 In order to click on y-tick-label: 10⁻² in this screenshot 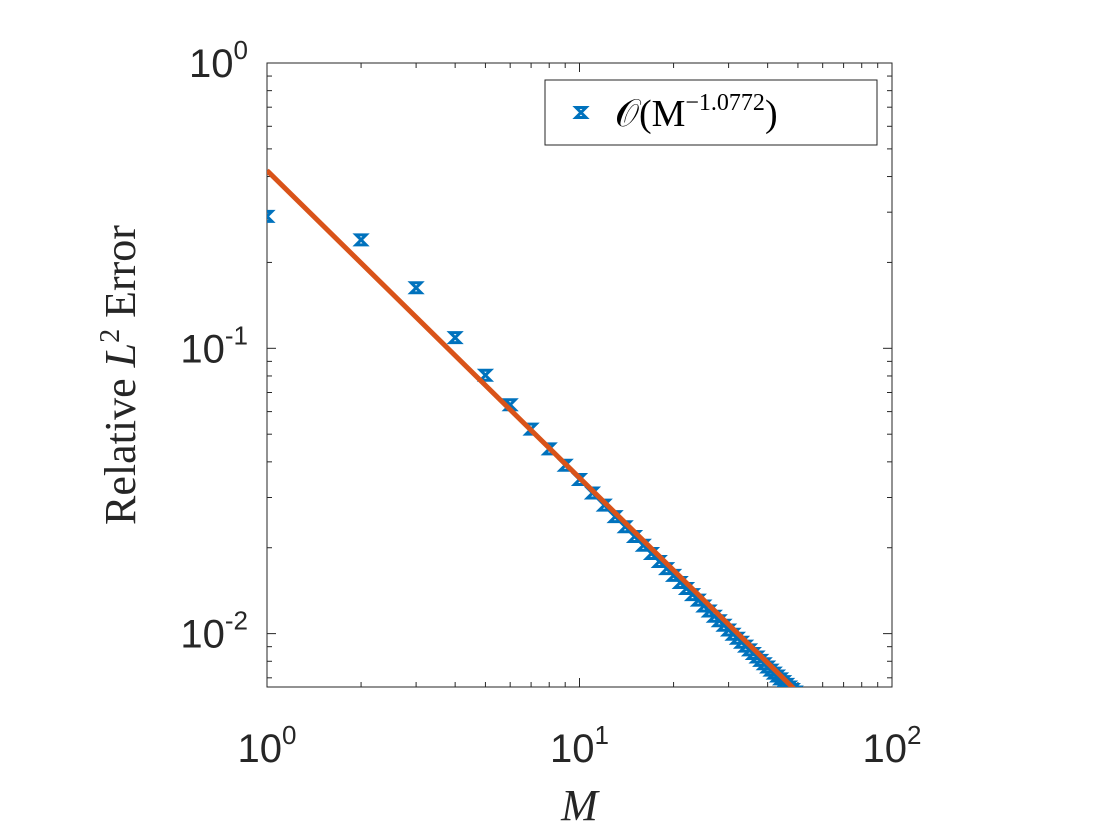, I will do `click(214, 631)`.